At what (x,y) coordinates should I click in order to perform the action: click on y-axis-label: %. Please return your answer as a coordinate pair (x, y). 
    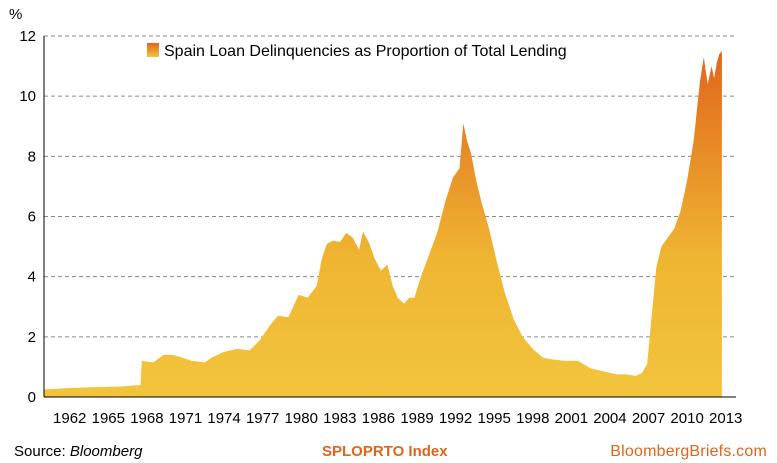
    Looking at the image, I should click on (15, 14).